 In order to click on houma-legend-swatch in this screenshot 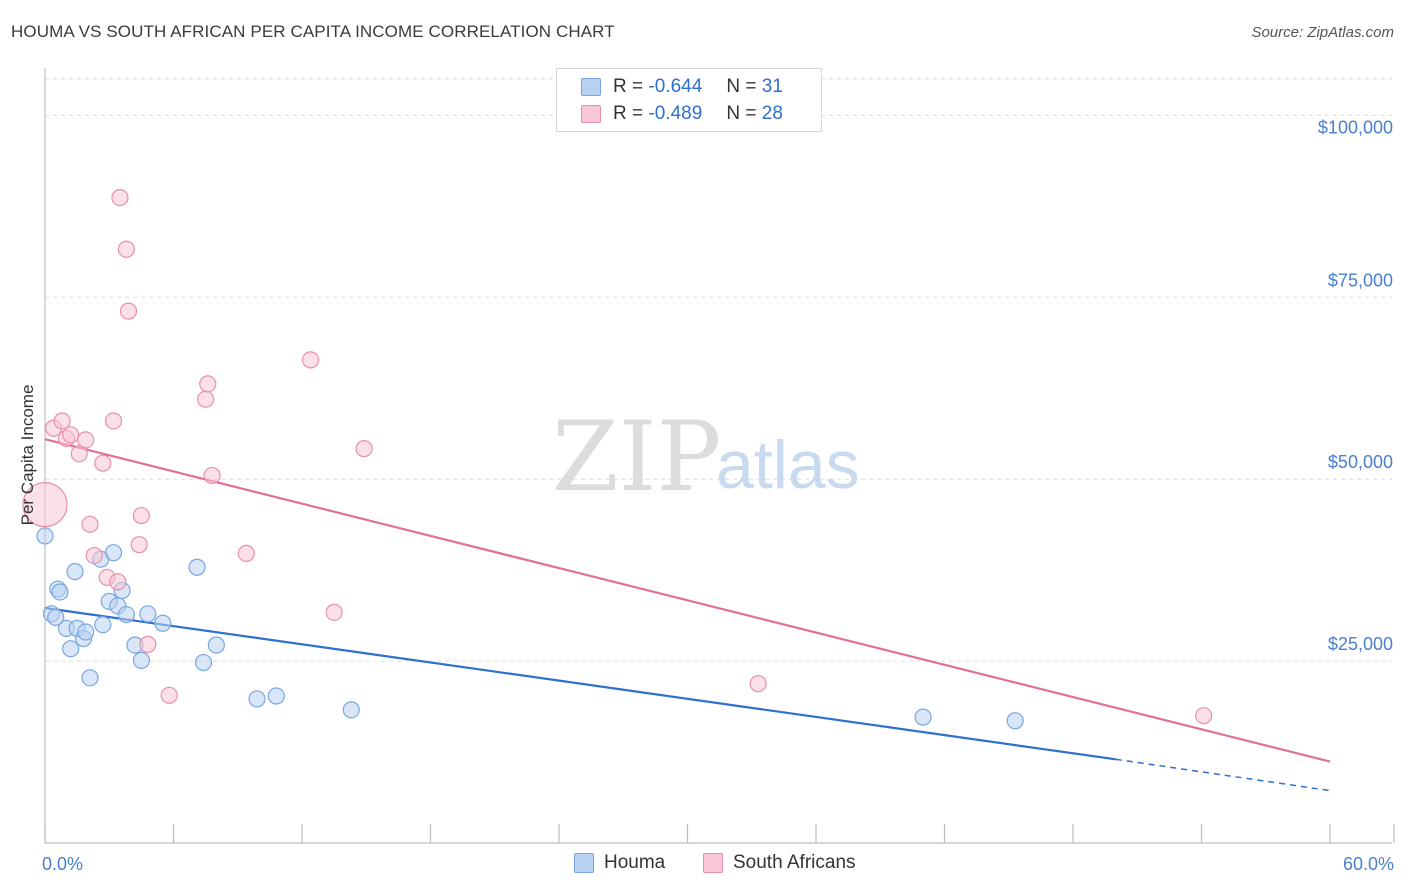, I will do `click(584, 863)`.